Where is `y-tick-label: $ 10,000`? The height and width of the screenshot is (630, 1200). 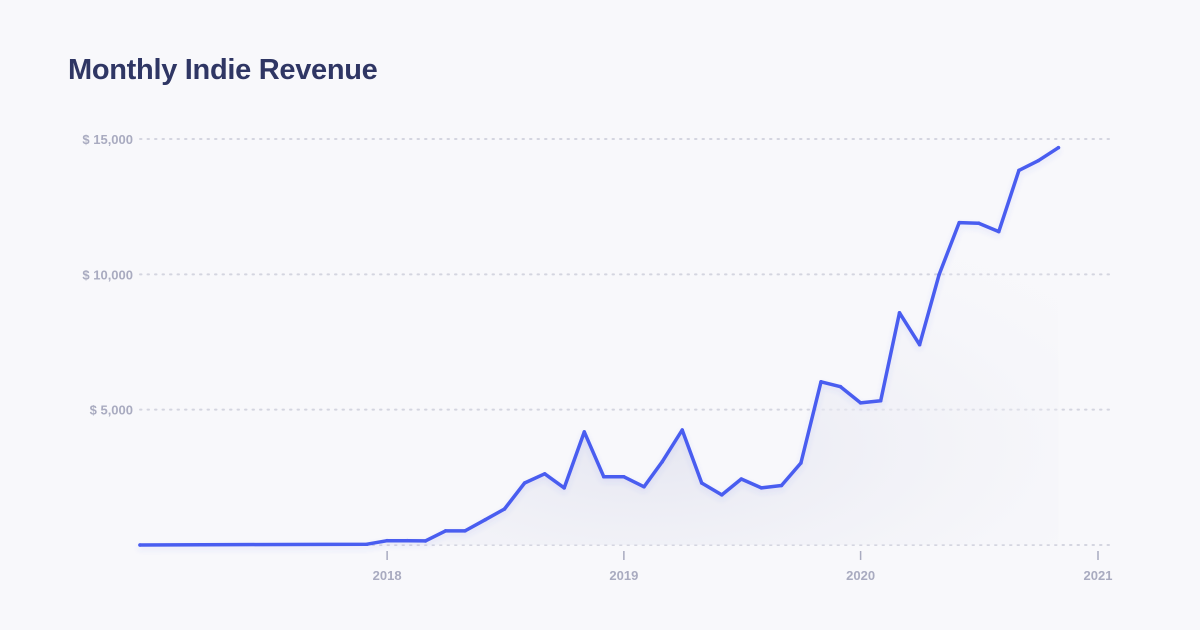
y-tick-label: $ 10,000 is located at coordinates (107, 274).